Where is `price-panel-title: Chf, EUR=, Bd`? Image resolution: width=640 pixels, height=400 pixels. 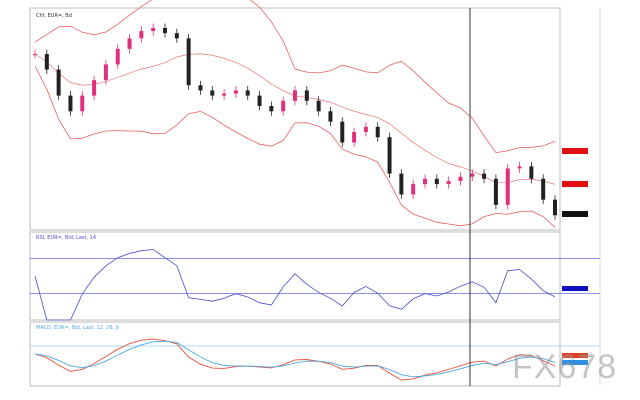
price-panel-title: Chf, EUR=, Bd is located at coordinates (54, 16).